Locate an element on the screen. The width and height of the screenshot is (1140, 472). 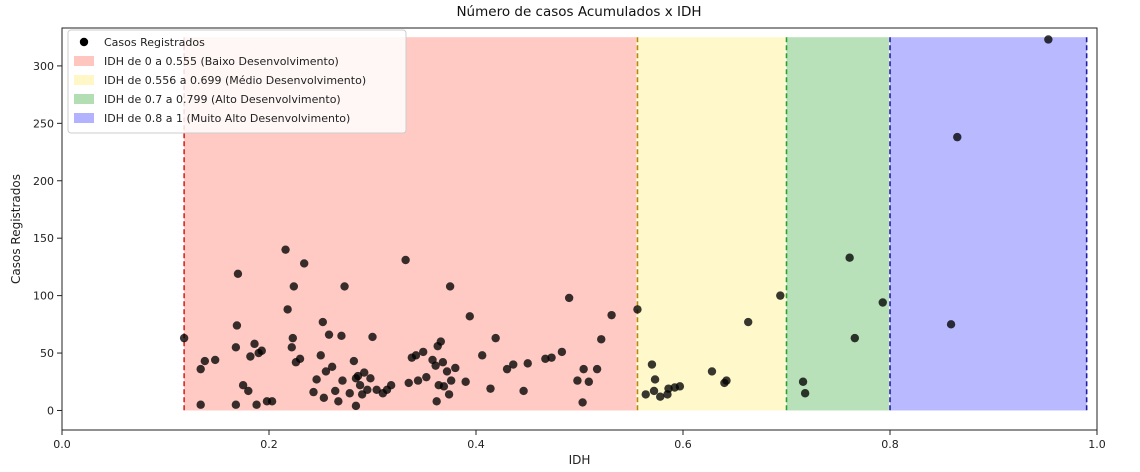
x-axis-title: IDH is located at coordinates (580, 460).